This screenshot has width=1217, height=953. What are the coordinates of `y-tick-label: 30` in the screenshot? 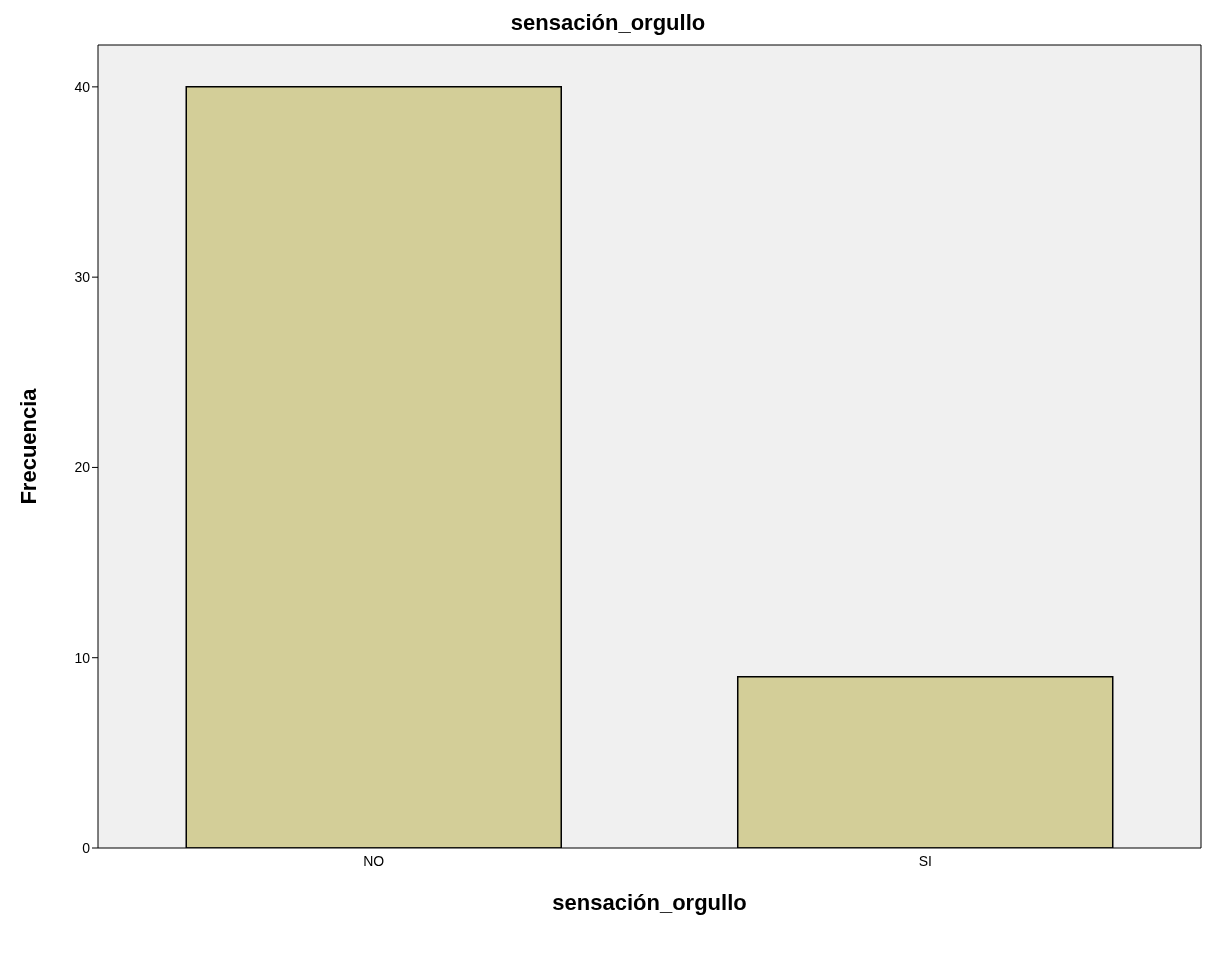 It's located at (82, 277).